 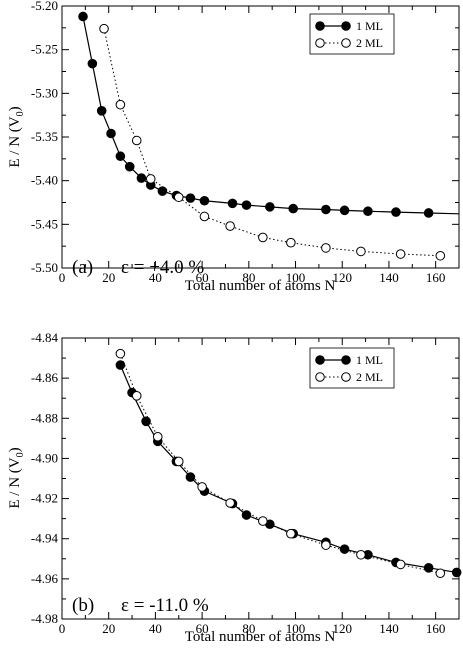 I want to click on y-tick-label: -4.98, so click(x=44, y=618).